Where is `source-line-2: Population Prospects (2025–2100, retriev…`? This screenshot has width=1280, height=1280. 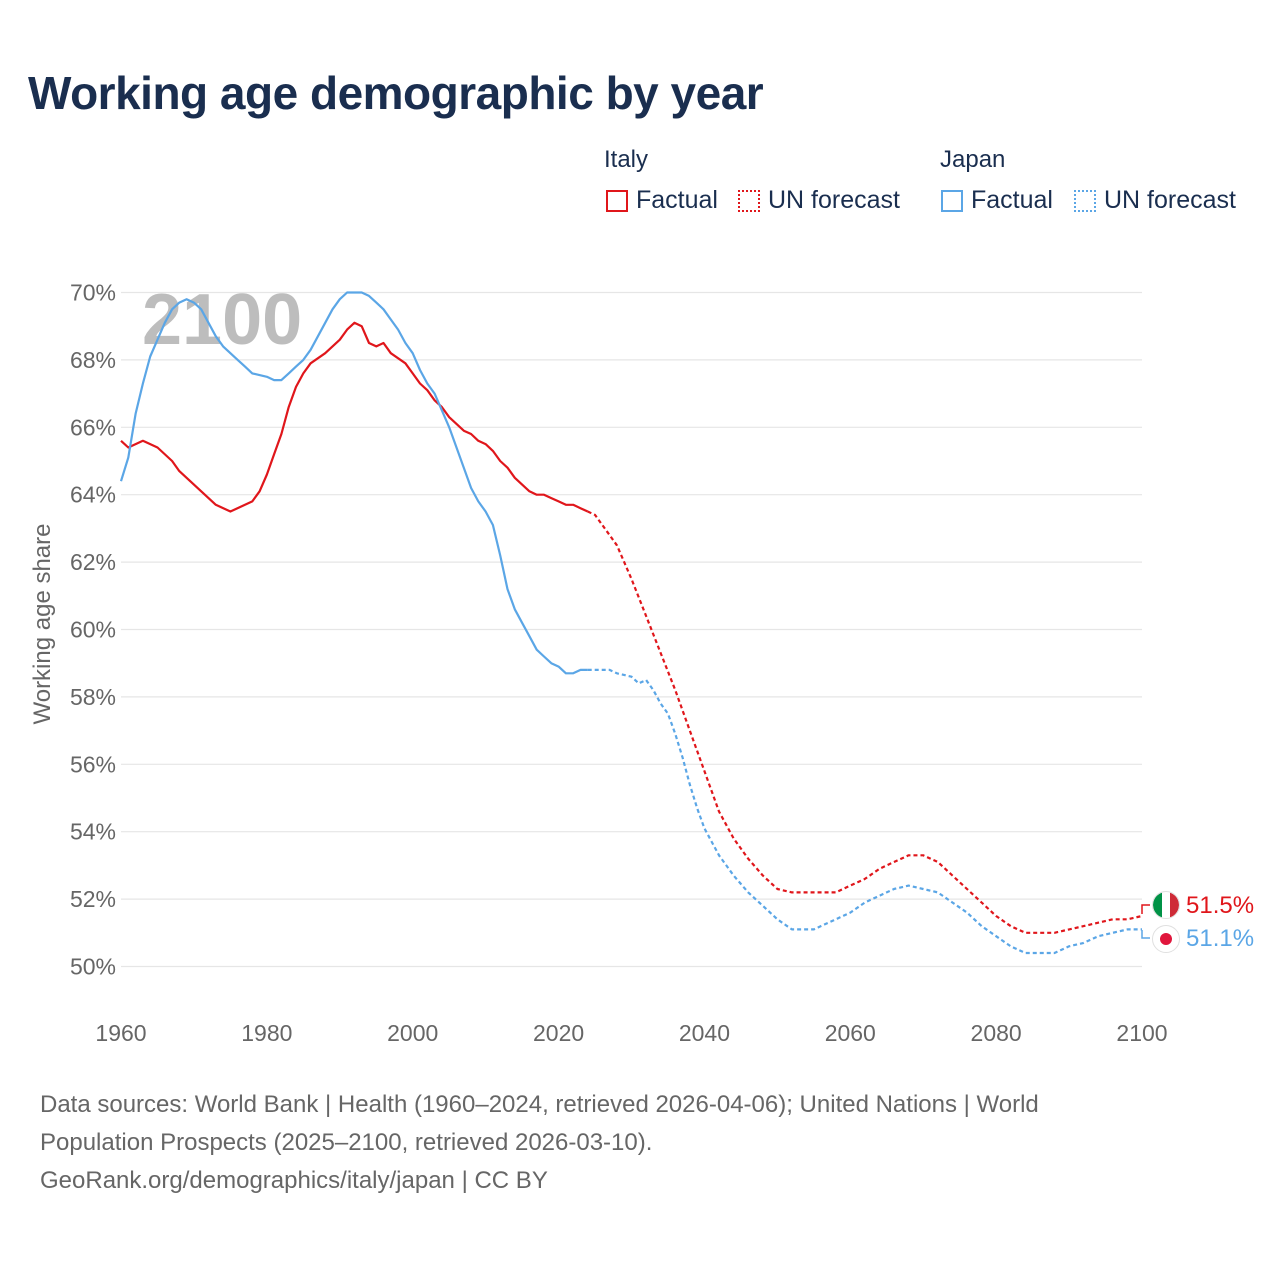
source-line-2: Population Prospects (2025–2100, retriev… is located at coordinates (346, 1142).